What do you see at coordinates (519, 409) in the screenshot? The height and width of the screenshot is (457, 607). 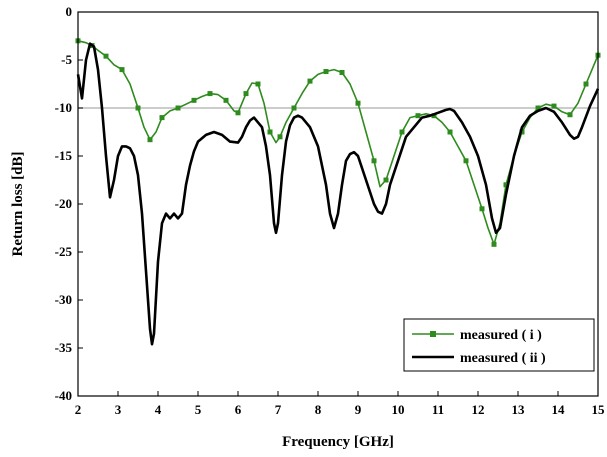 I see `x-tick-label: 13` at bounding box center [519, 409].